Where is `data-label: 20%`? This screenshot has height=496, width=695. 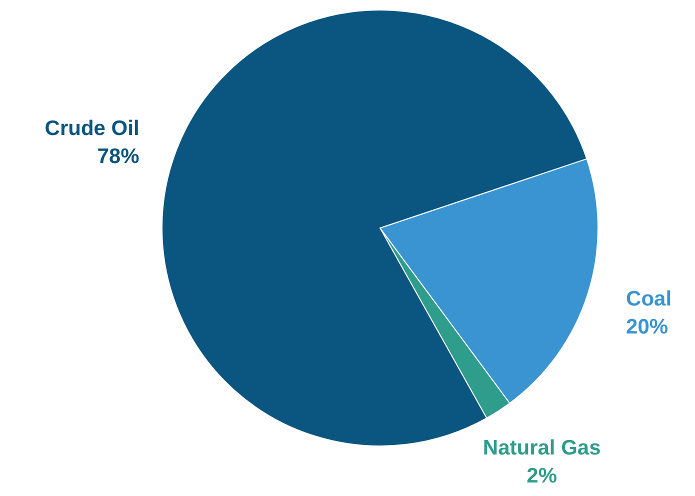
data-label: 20% is located at coordinates (647, 327).